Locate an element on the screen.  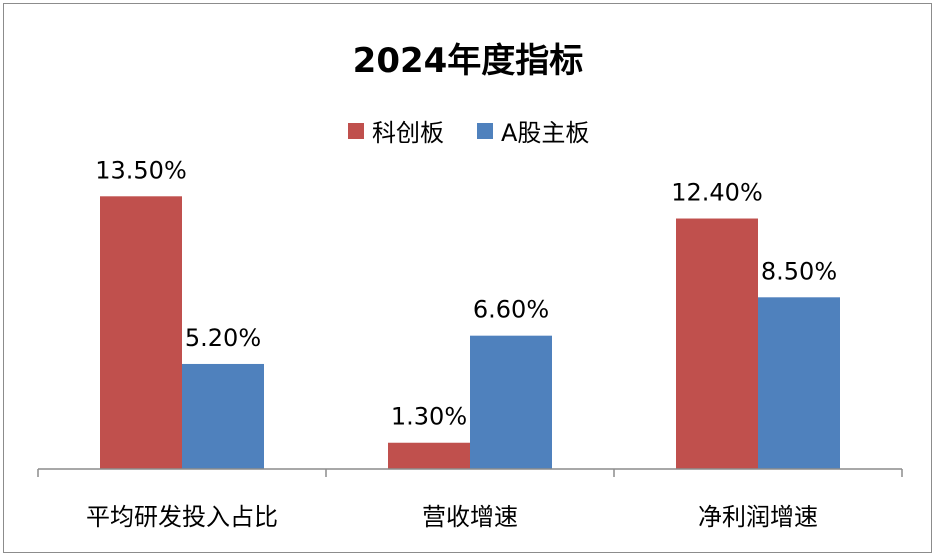
category-label-2: 净利润增速 is located at coordinates (758, 517).